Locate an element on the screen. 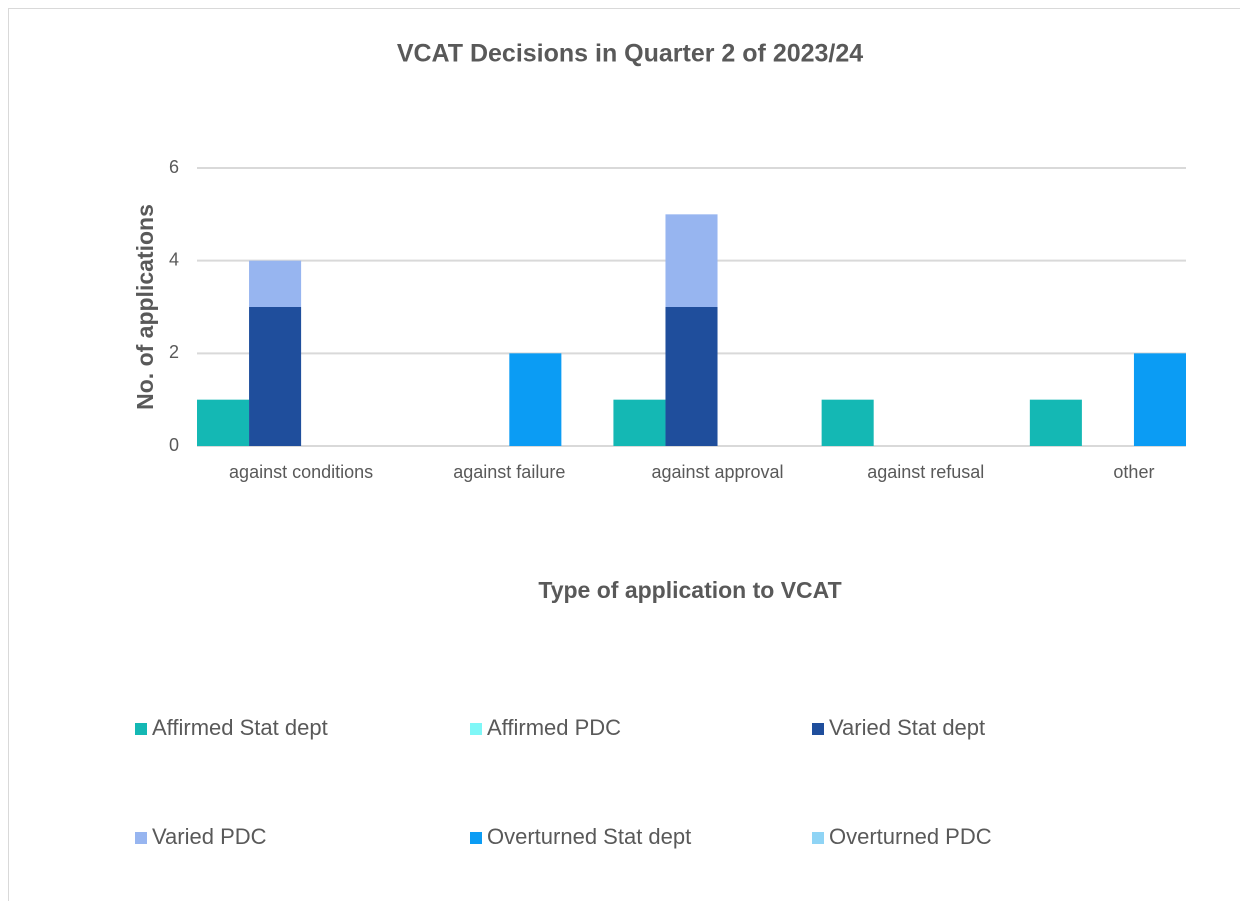  x-tick-label: against failure is located at coordinates (509, 472).